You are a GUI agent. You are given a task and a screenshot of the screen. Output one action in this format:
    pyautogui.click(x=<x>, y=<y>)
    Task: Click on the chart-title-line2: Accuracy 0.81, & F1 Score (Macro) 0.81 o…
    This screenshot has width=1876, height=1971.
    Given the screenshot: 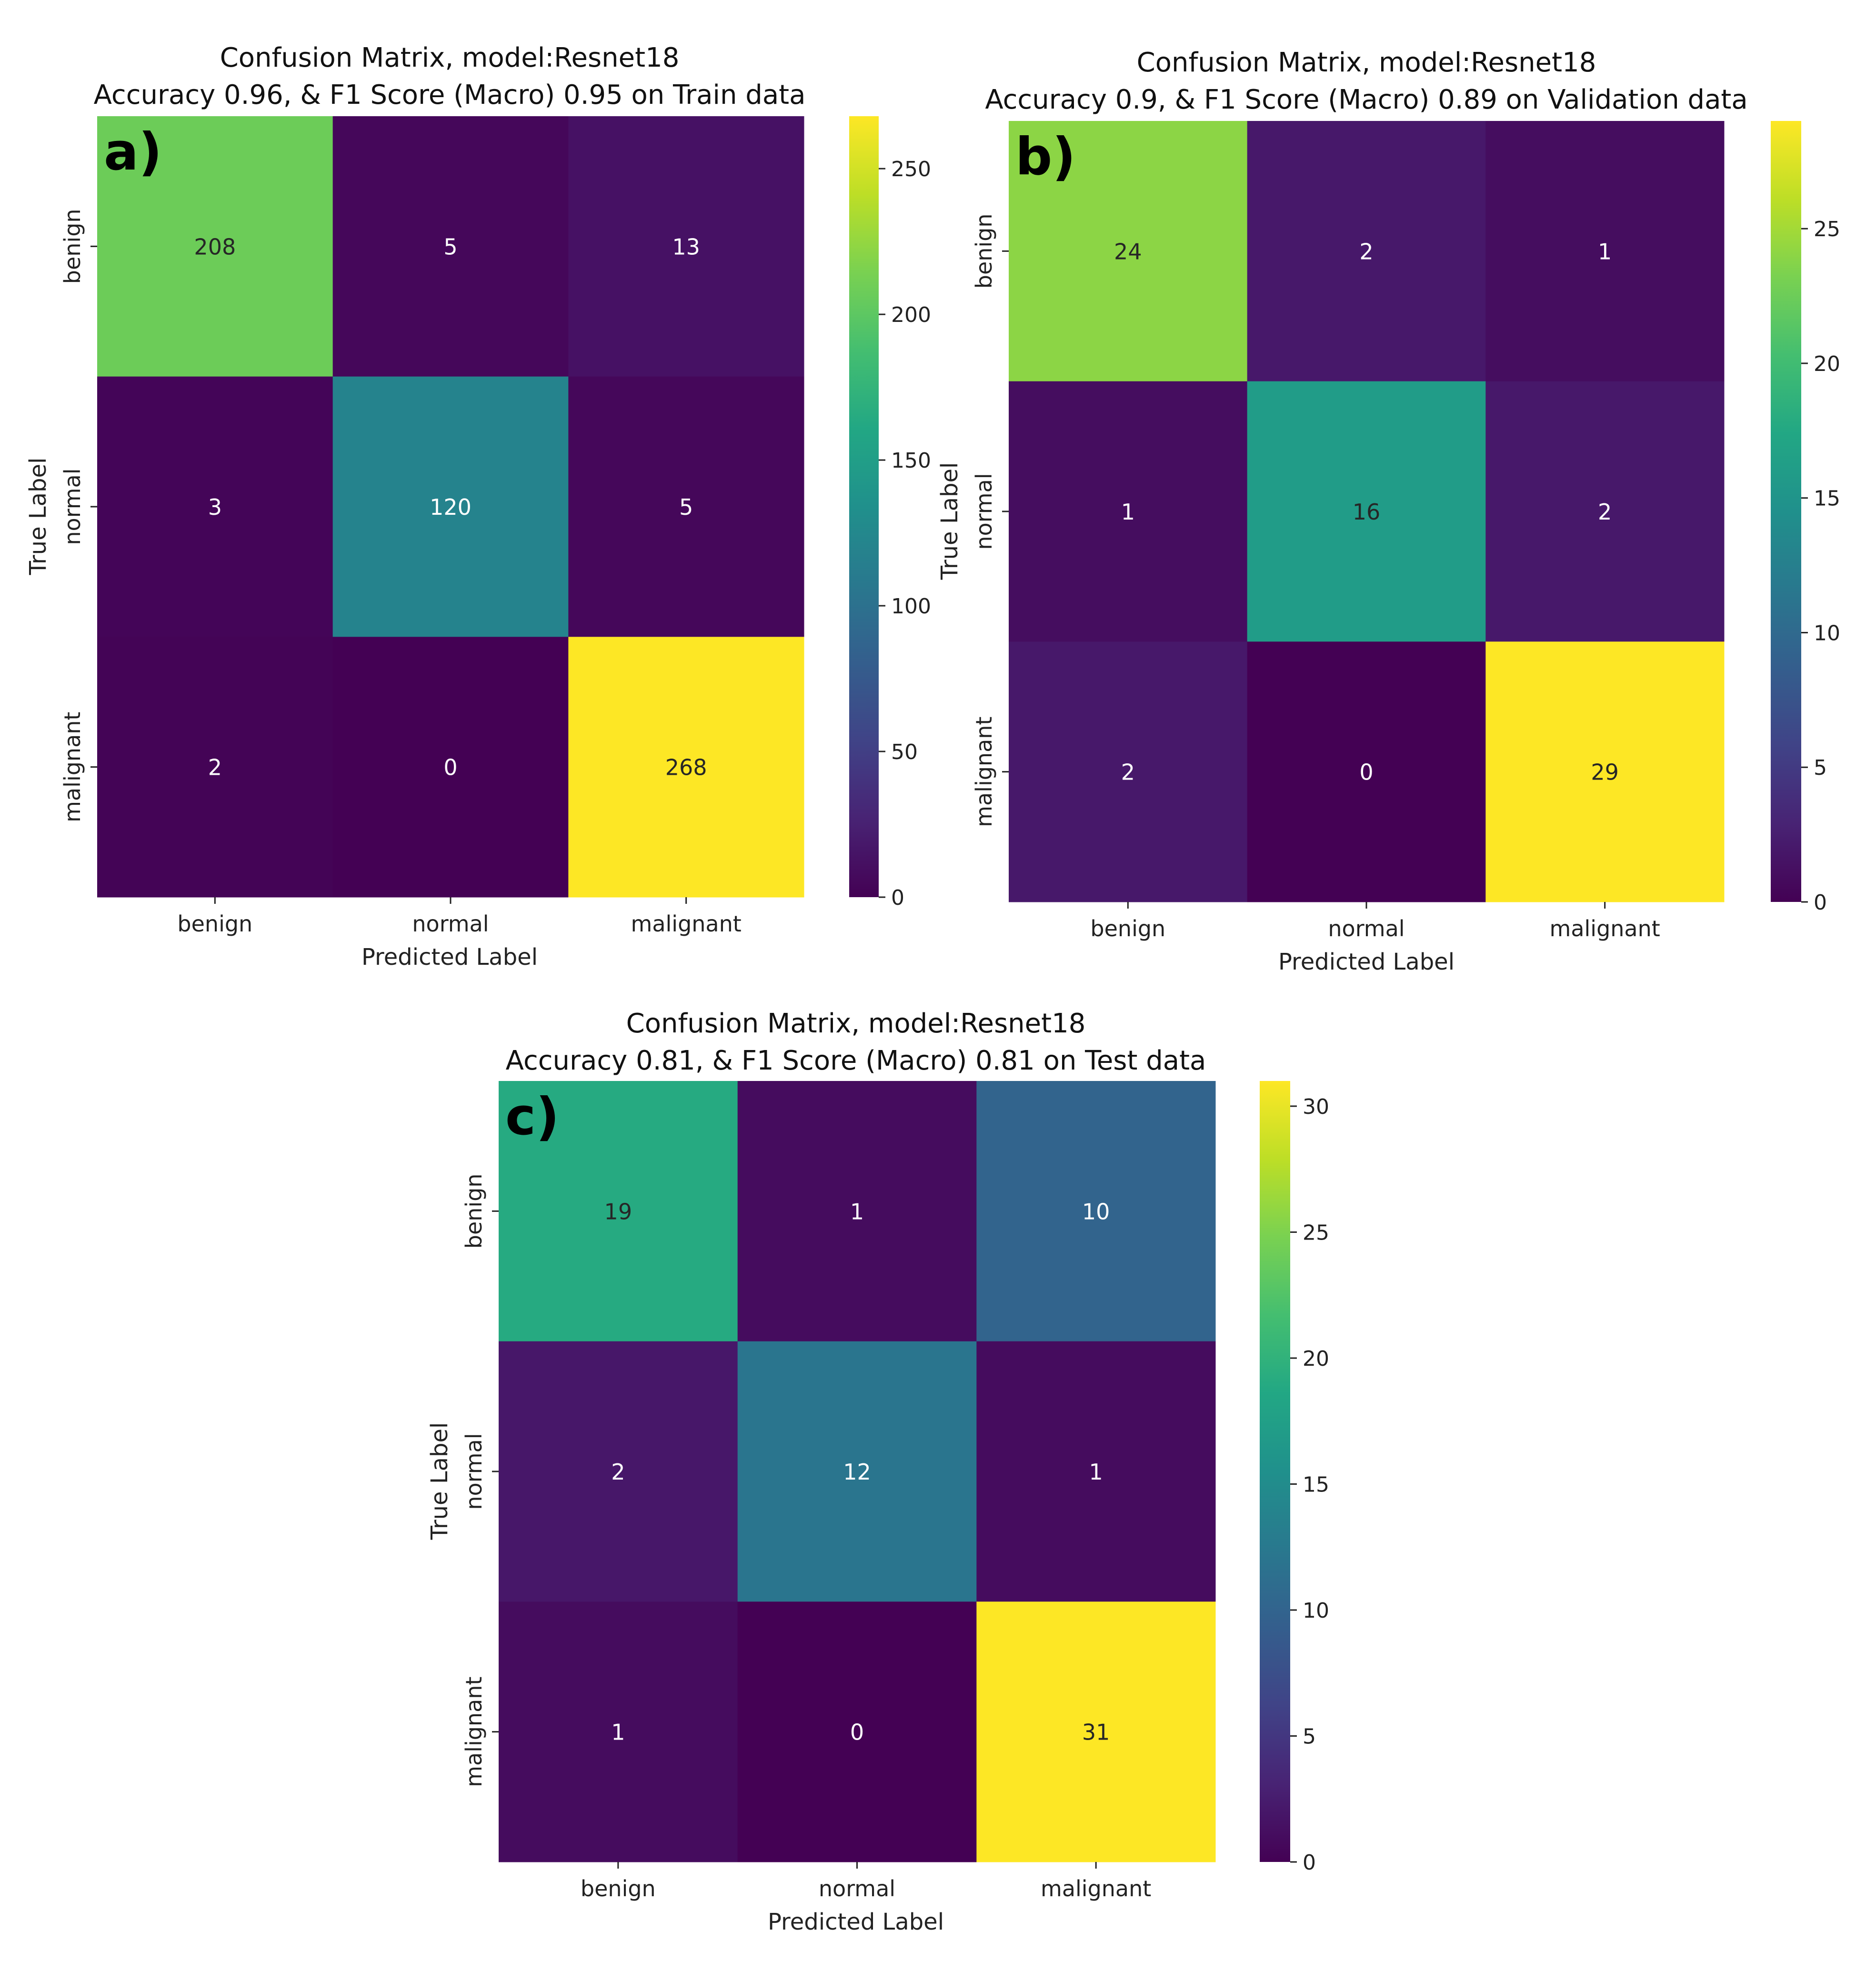 What is the action you would take?
    pyautogui.click(x=856, y=1060)
    